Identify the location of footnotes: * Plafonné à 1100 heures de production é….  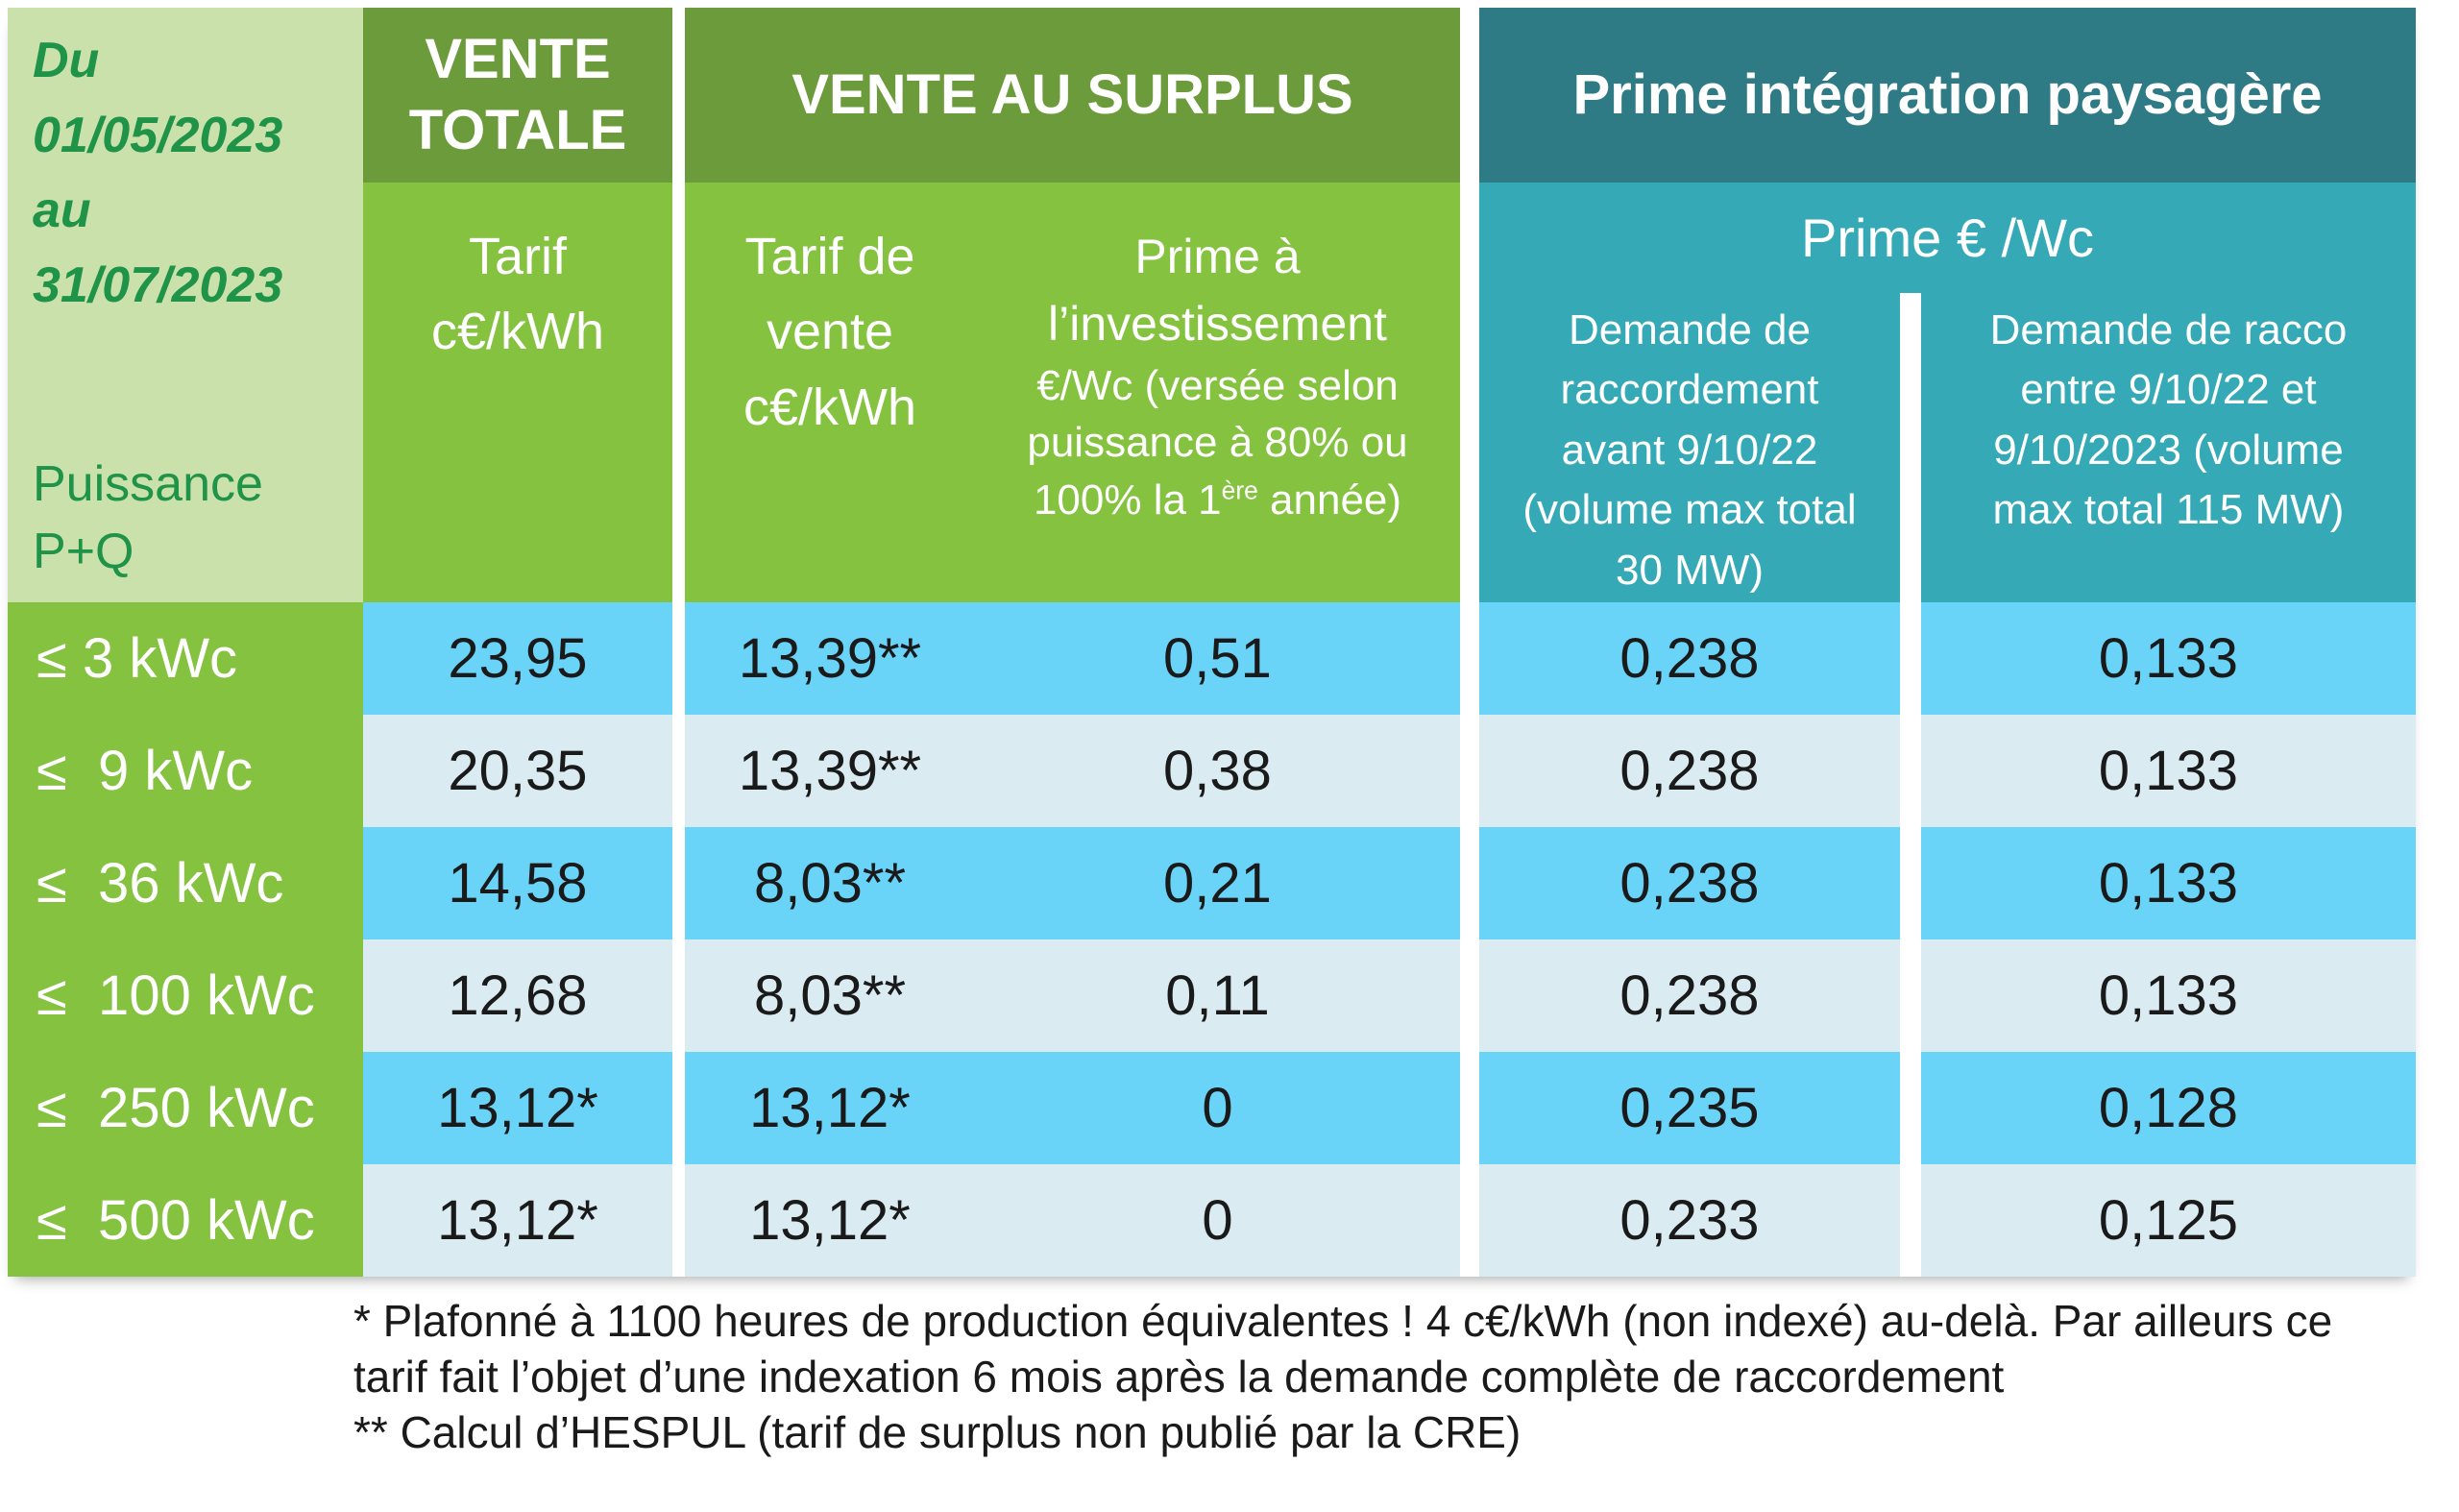
(1395, 1376).